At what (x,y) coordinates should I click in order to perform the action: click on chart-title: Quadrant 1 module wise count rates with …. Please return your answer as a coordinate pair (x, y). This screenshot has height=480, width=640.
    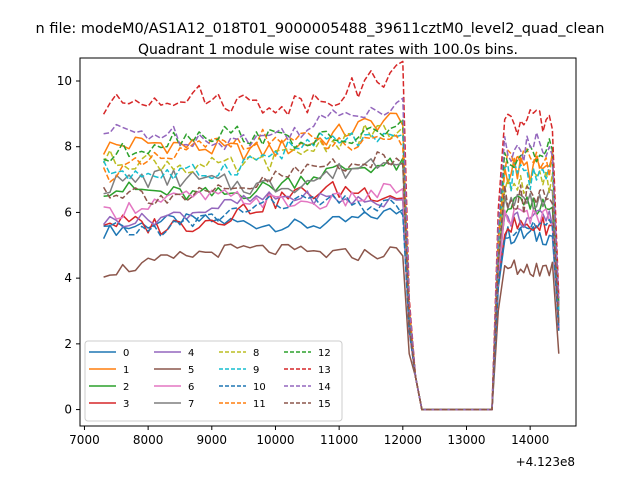
    Looking at the image, I should click on (328, 50).